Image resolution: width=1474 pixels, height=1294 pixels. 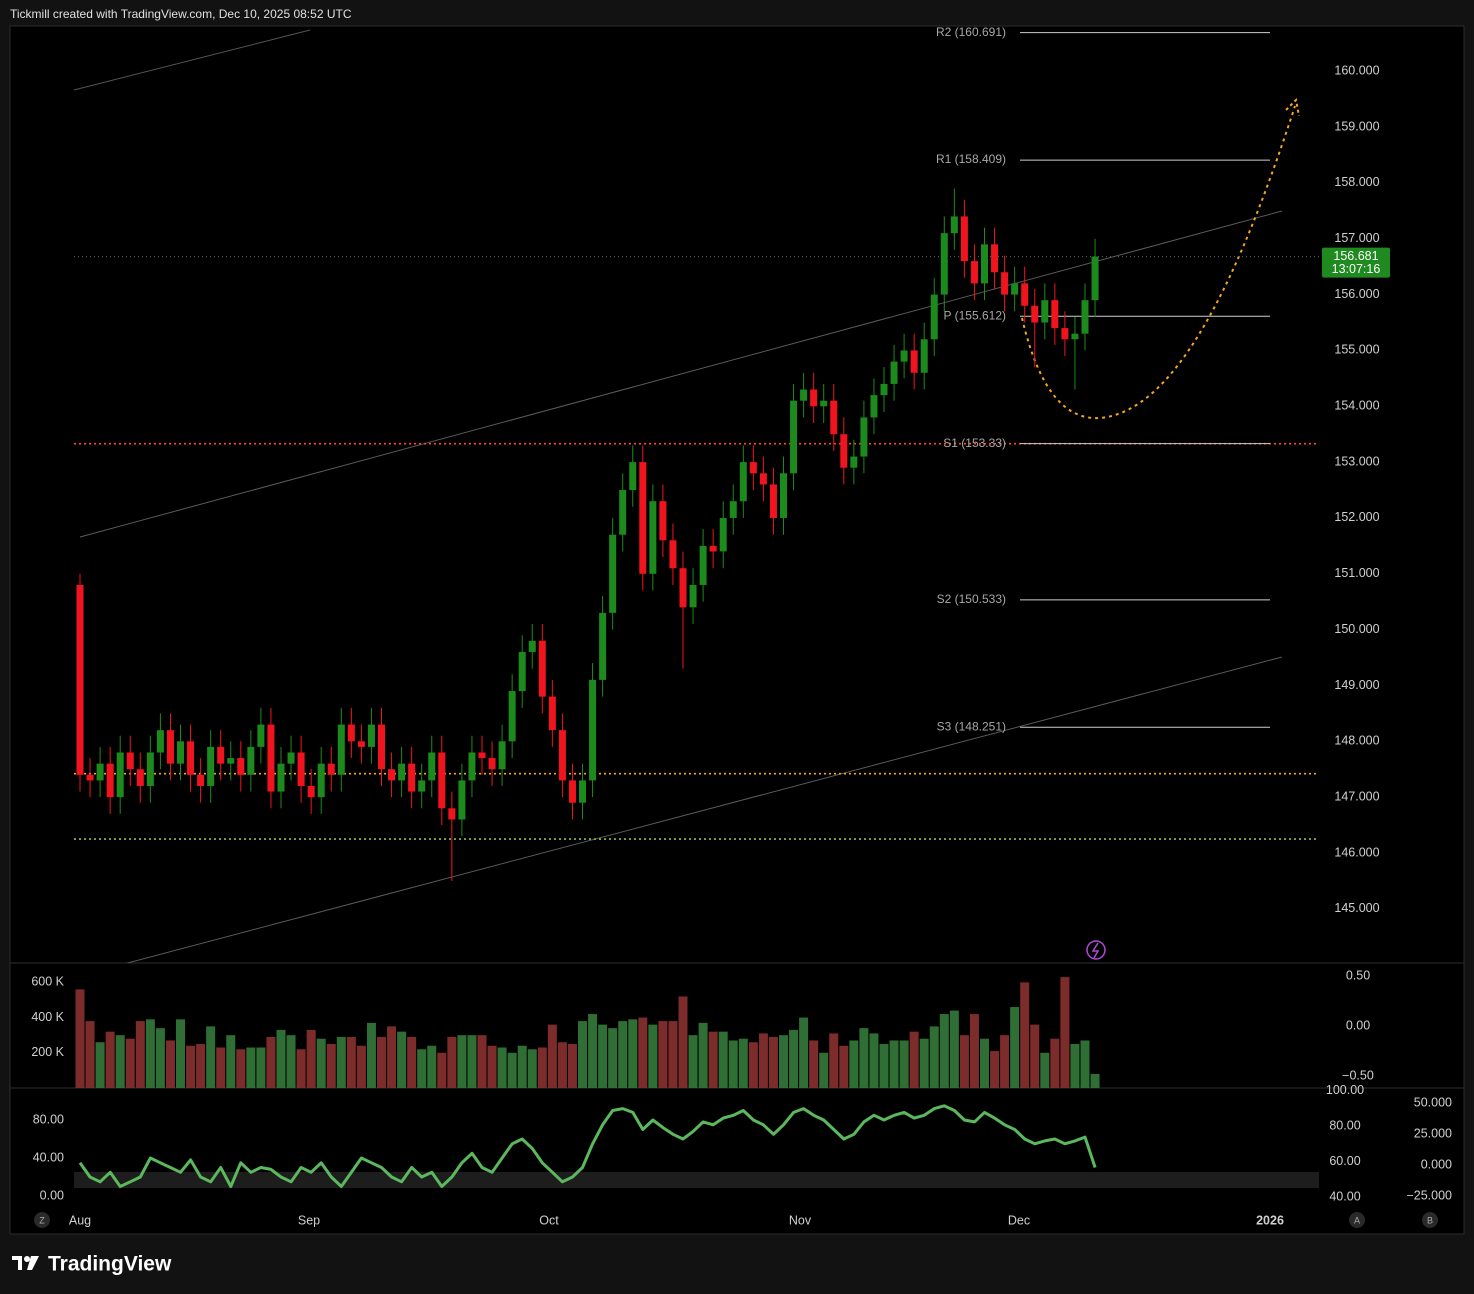 I want to click on pivot-label: P (155.612), so click(x=975, y=315).